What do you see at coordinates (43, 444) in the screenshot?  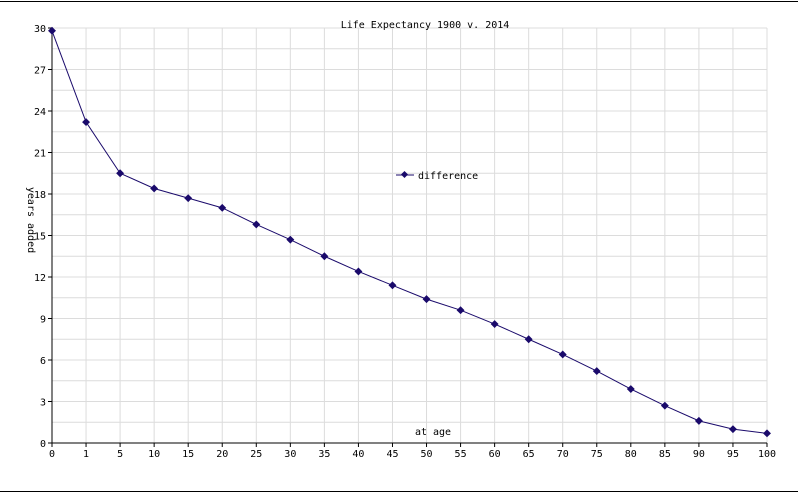 I see `y-tick-label: 0` at bounding box center [43, 444].